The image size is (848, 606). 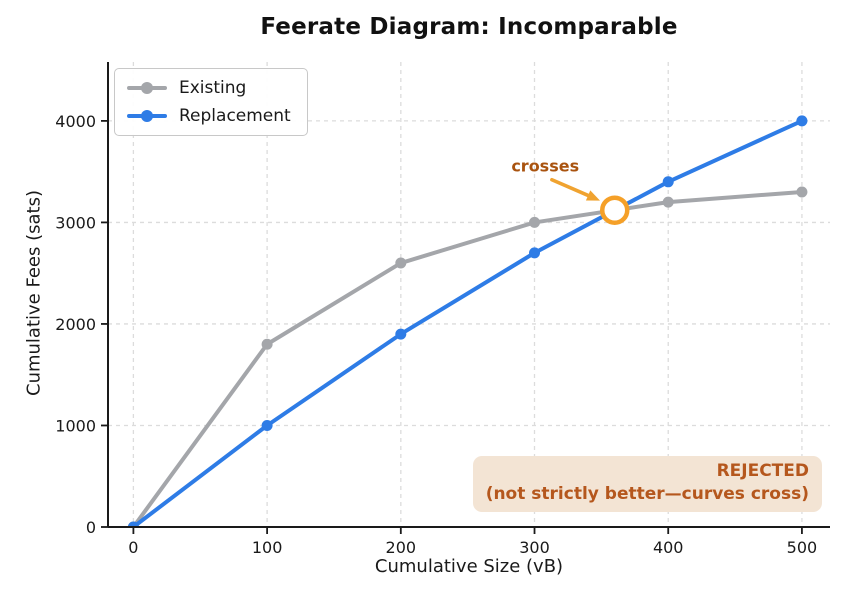 What do you see at coordinates (469, 566) in the screenshot?
I see `x-axis-label: Cumulative Size (vB)` at bounding box center [469, 566].